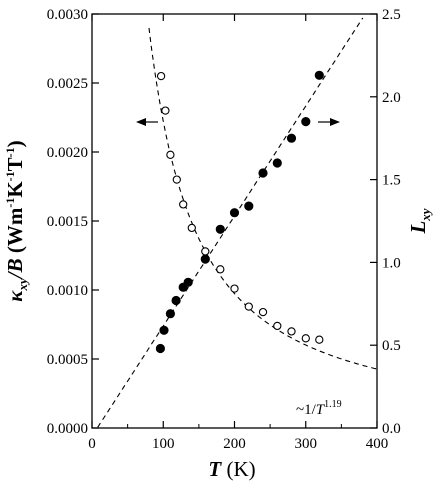 This screenshot has height=485, width=443. What do you see at coordinates (67, 222) in the screenshot?
I see `y-left-tick-label: 0.0015` at bounding box center [67, 222].